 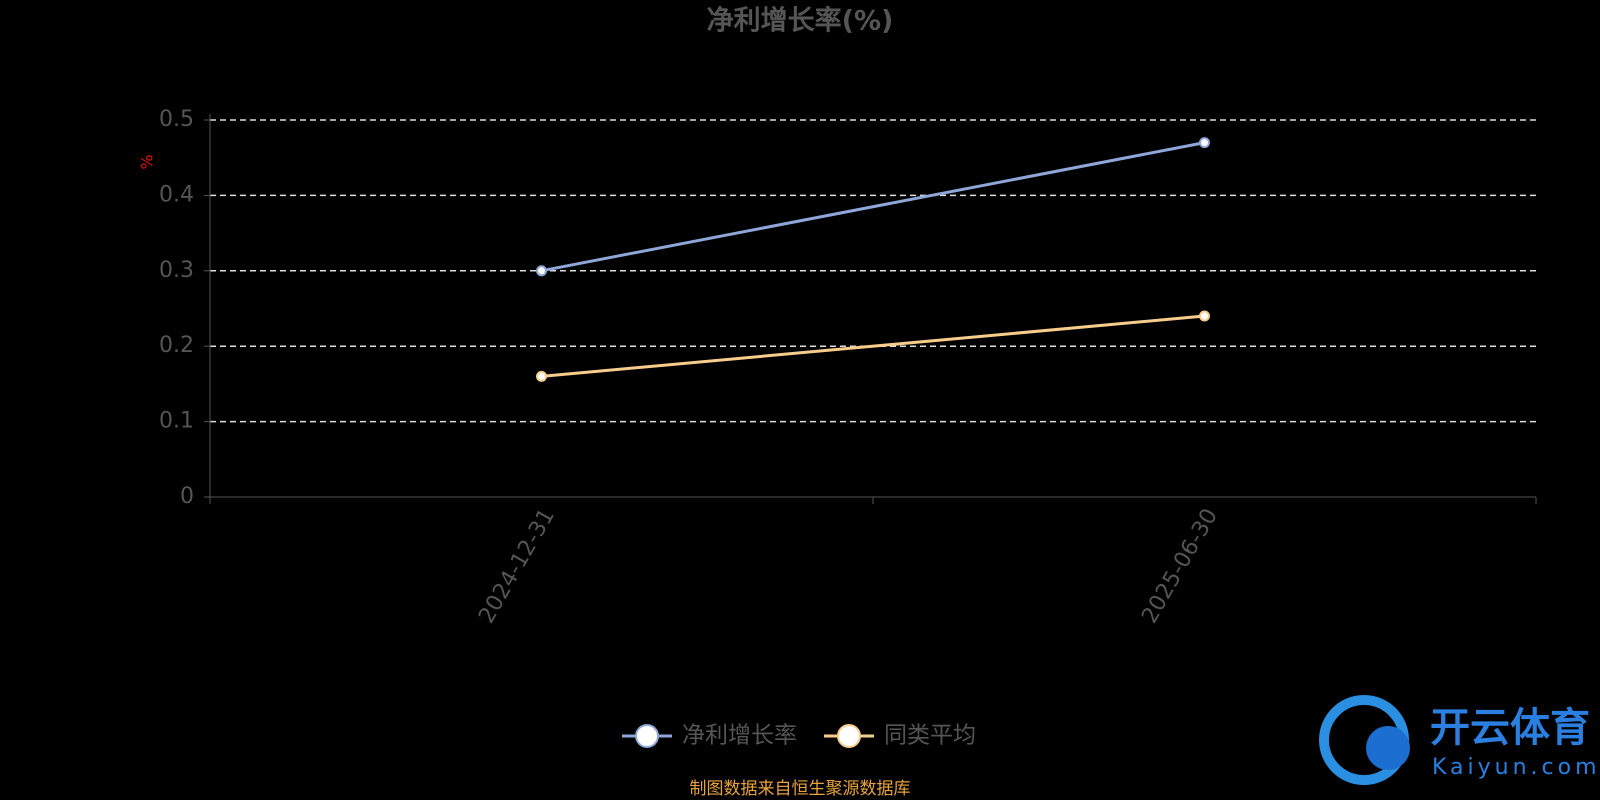 I want to click on legend-label: 净利增长率, so click(x=739, y=736).